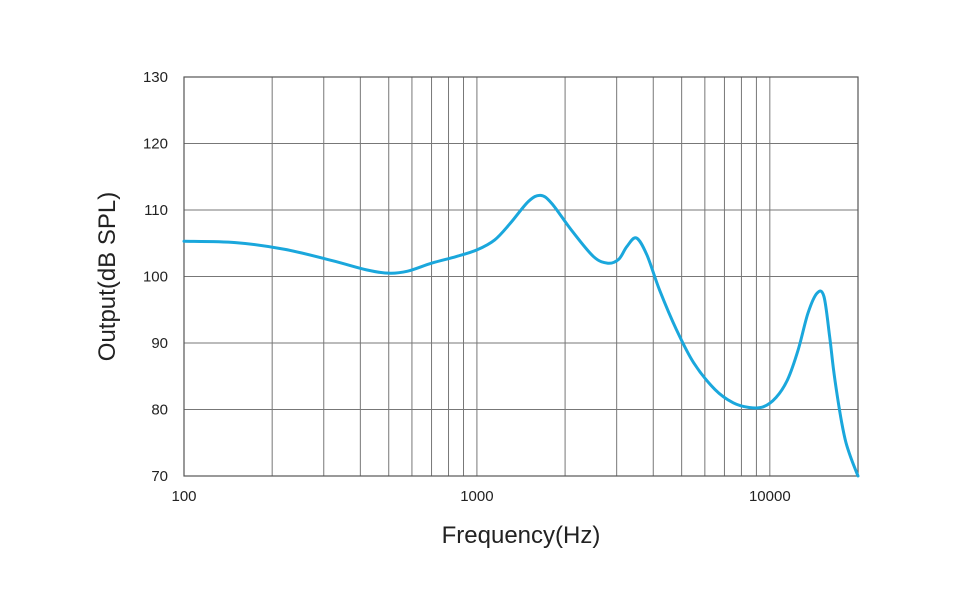 This screenshot has height=613, width=976. What do you see at coordinates (107, 276) in the screenshot?
I see `y-axis-title: Output(dB SPL)` at bounding box center [107, 276].